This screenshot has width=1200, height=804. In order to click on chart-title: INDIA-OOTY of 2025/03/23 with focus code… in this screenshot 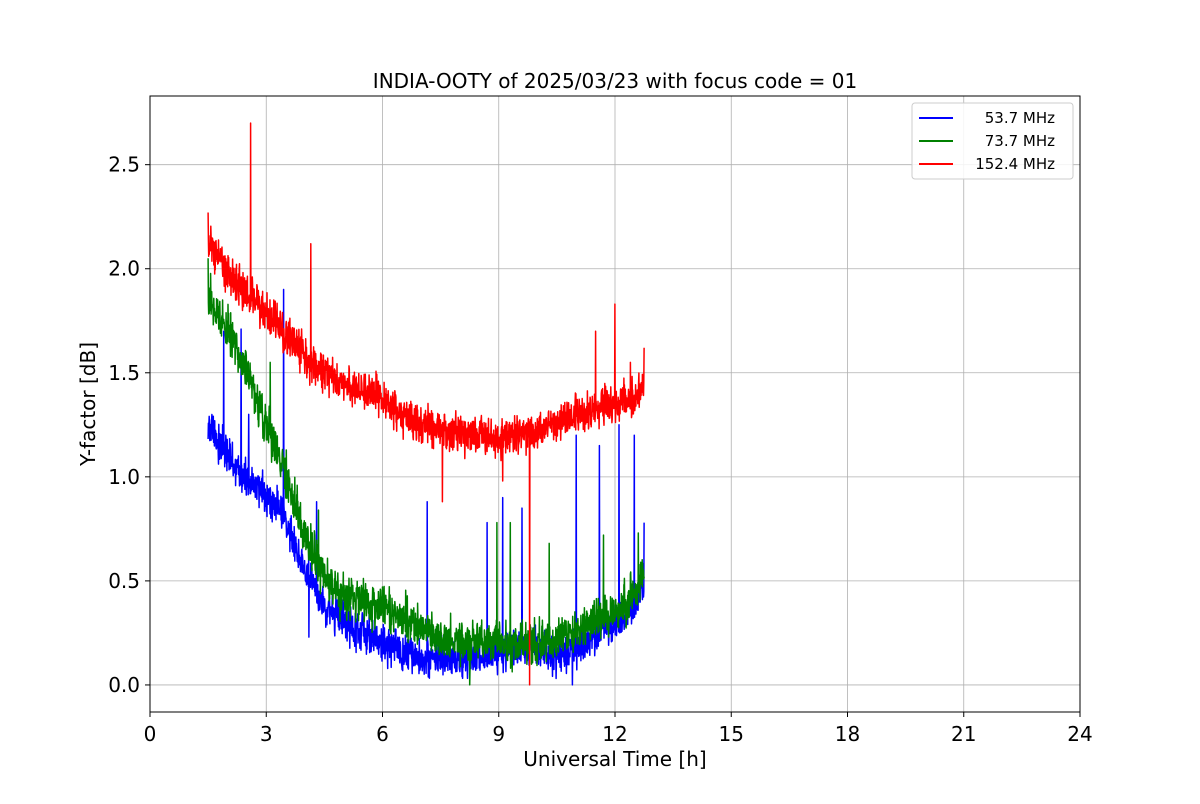, I will do `click(615, 81)`.